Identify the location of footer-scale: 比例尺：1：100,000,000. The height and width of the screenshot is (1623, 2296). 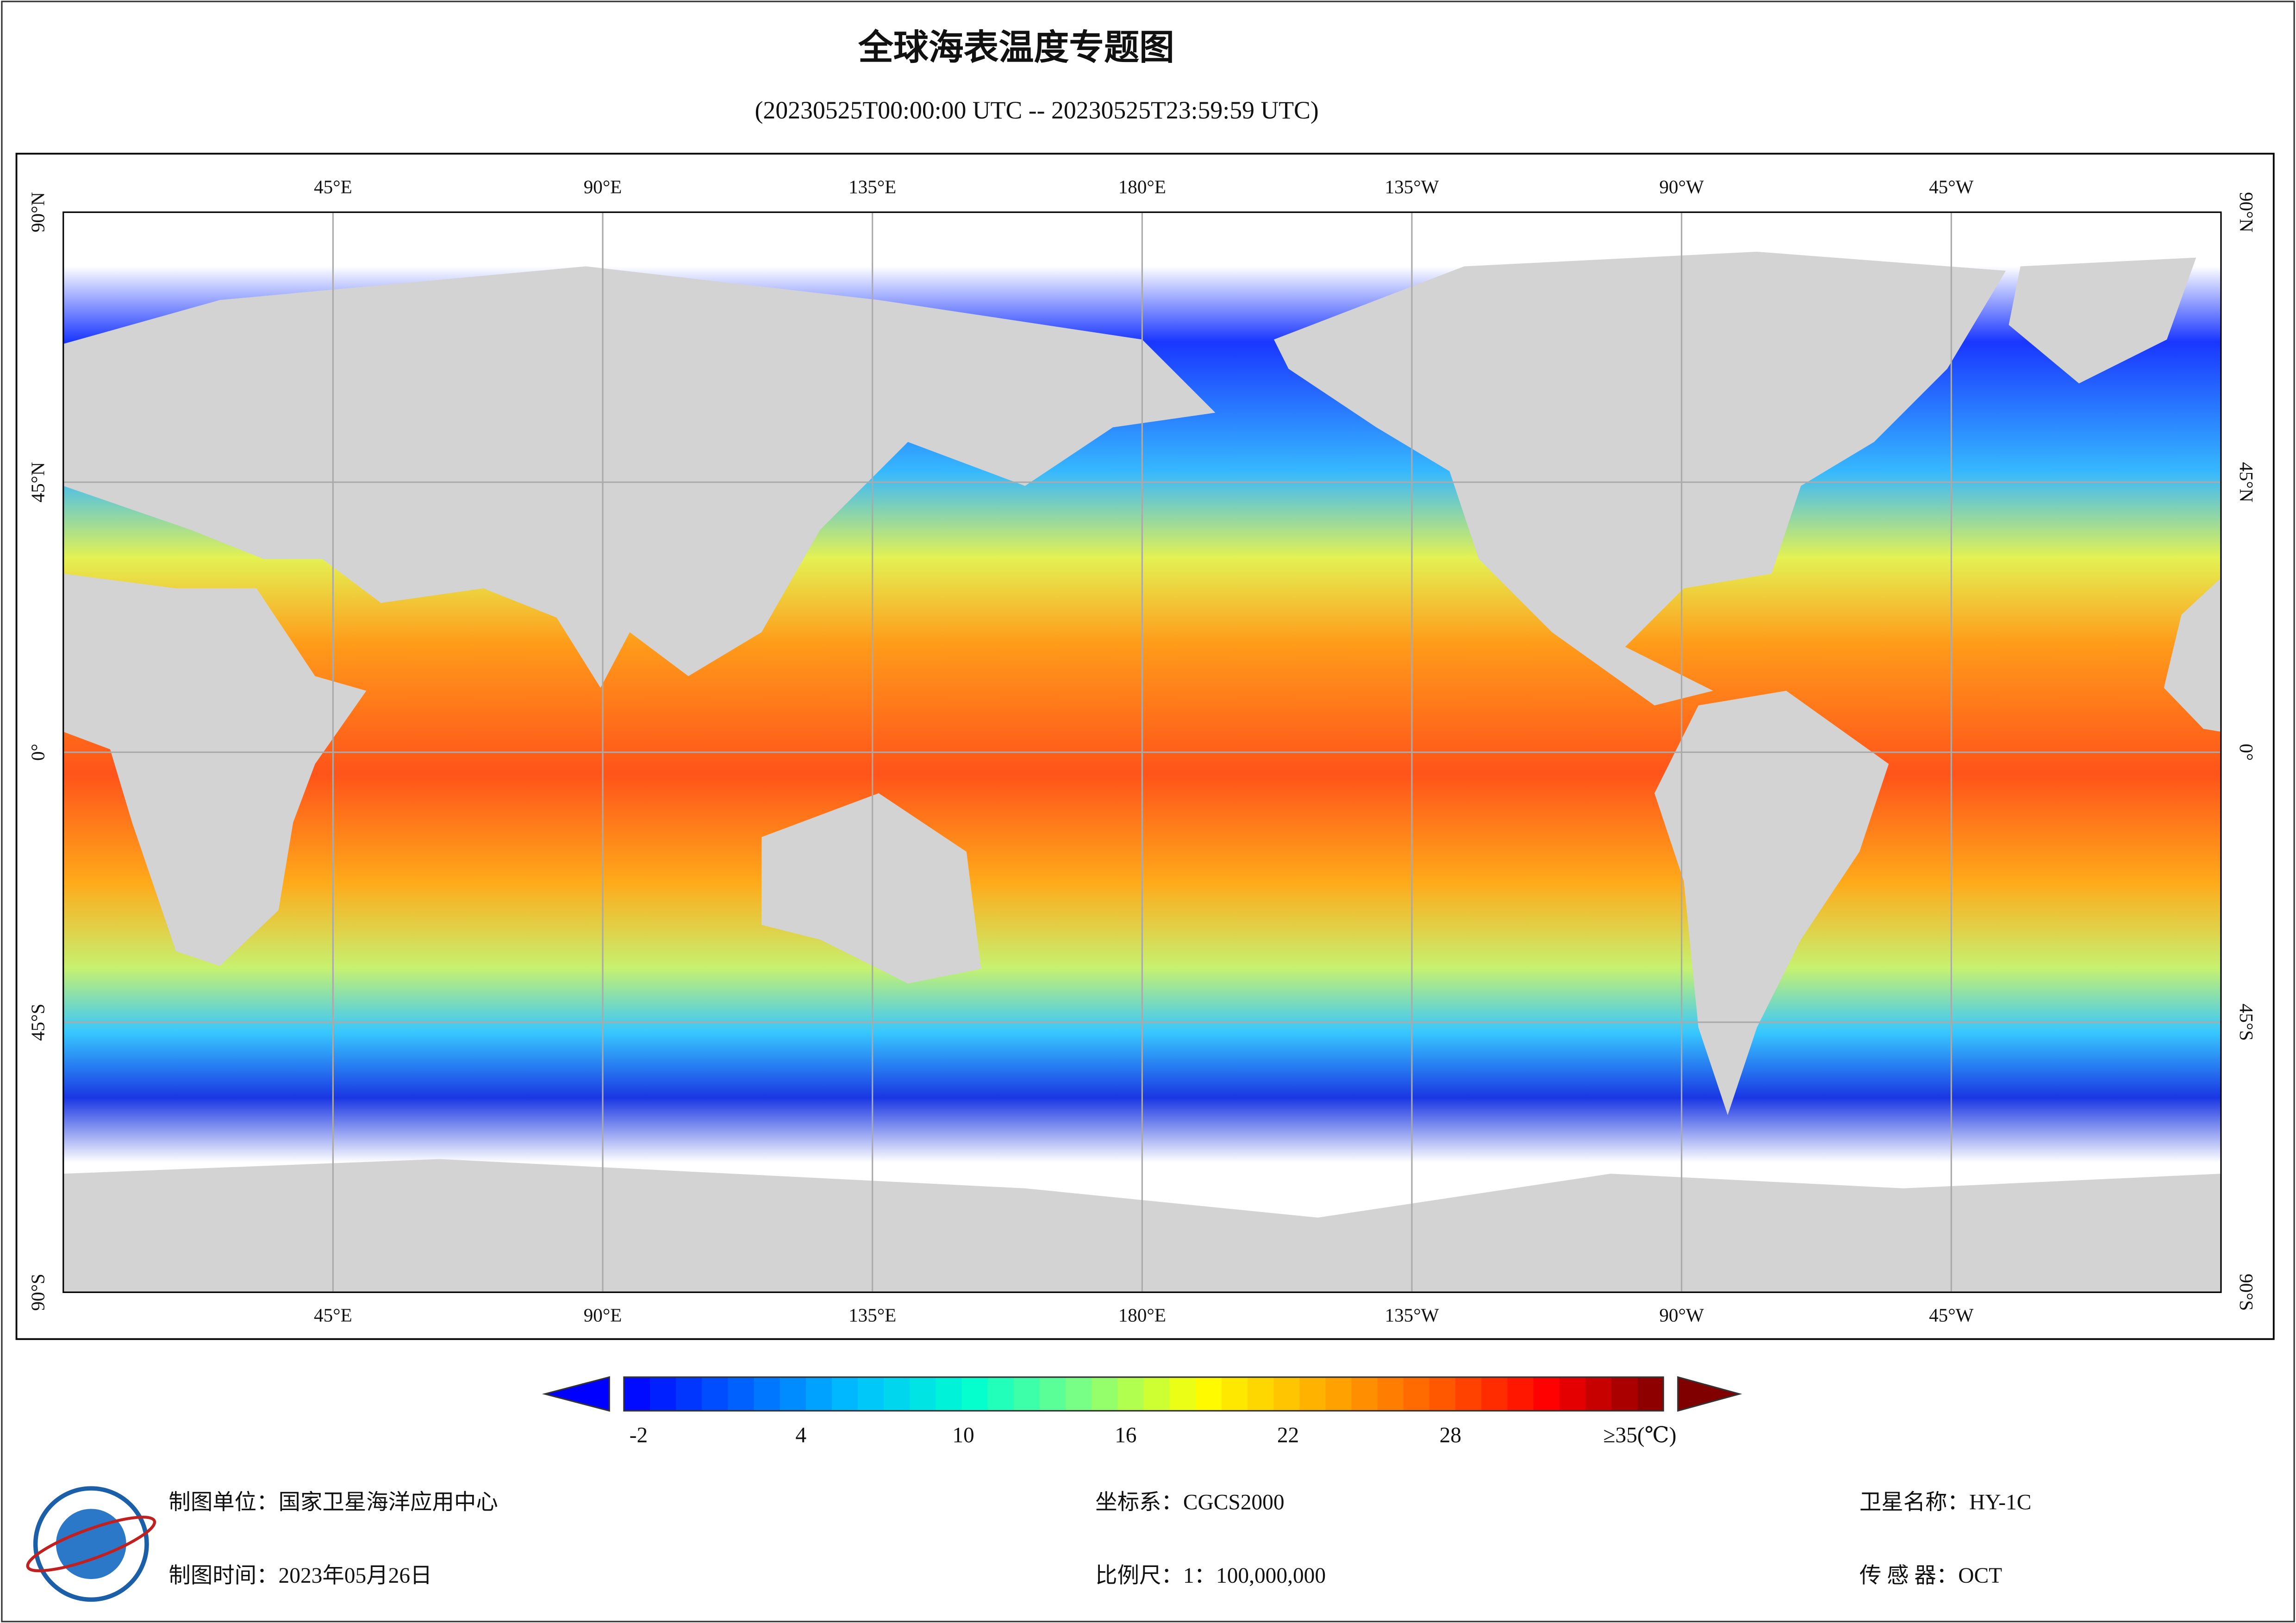
(1210, 1576).